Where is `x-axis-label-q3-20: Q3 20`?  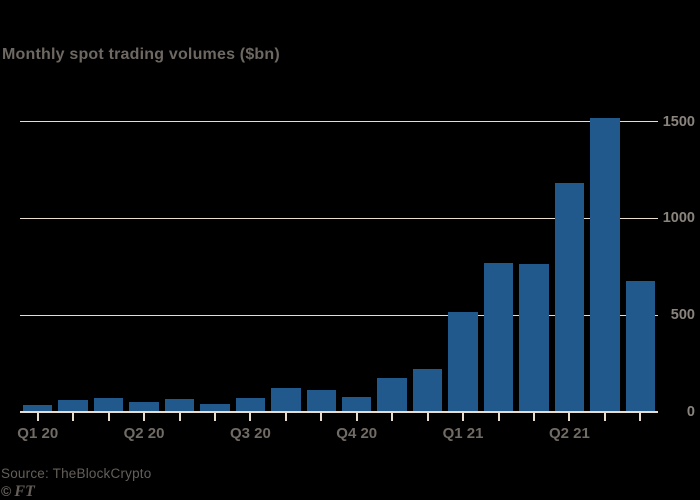 x-axis-label-q3-20: Q3 20 is located at coordinates (250, 433).